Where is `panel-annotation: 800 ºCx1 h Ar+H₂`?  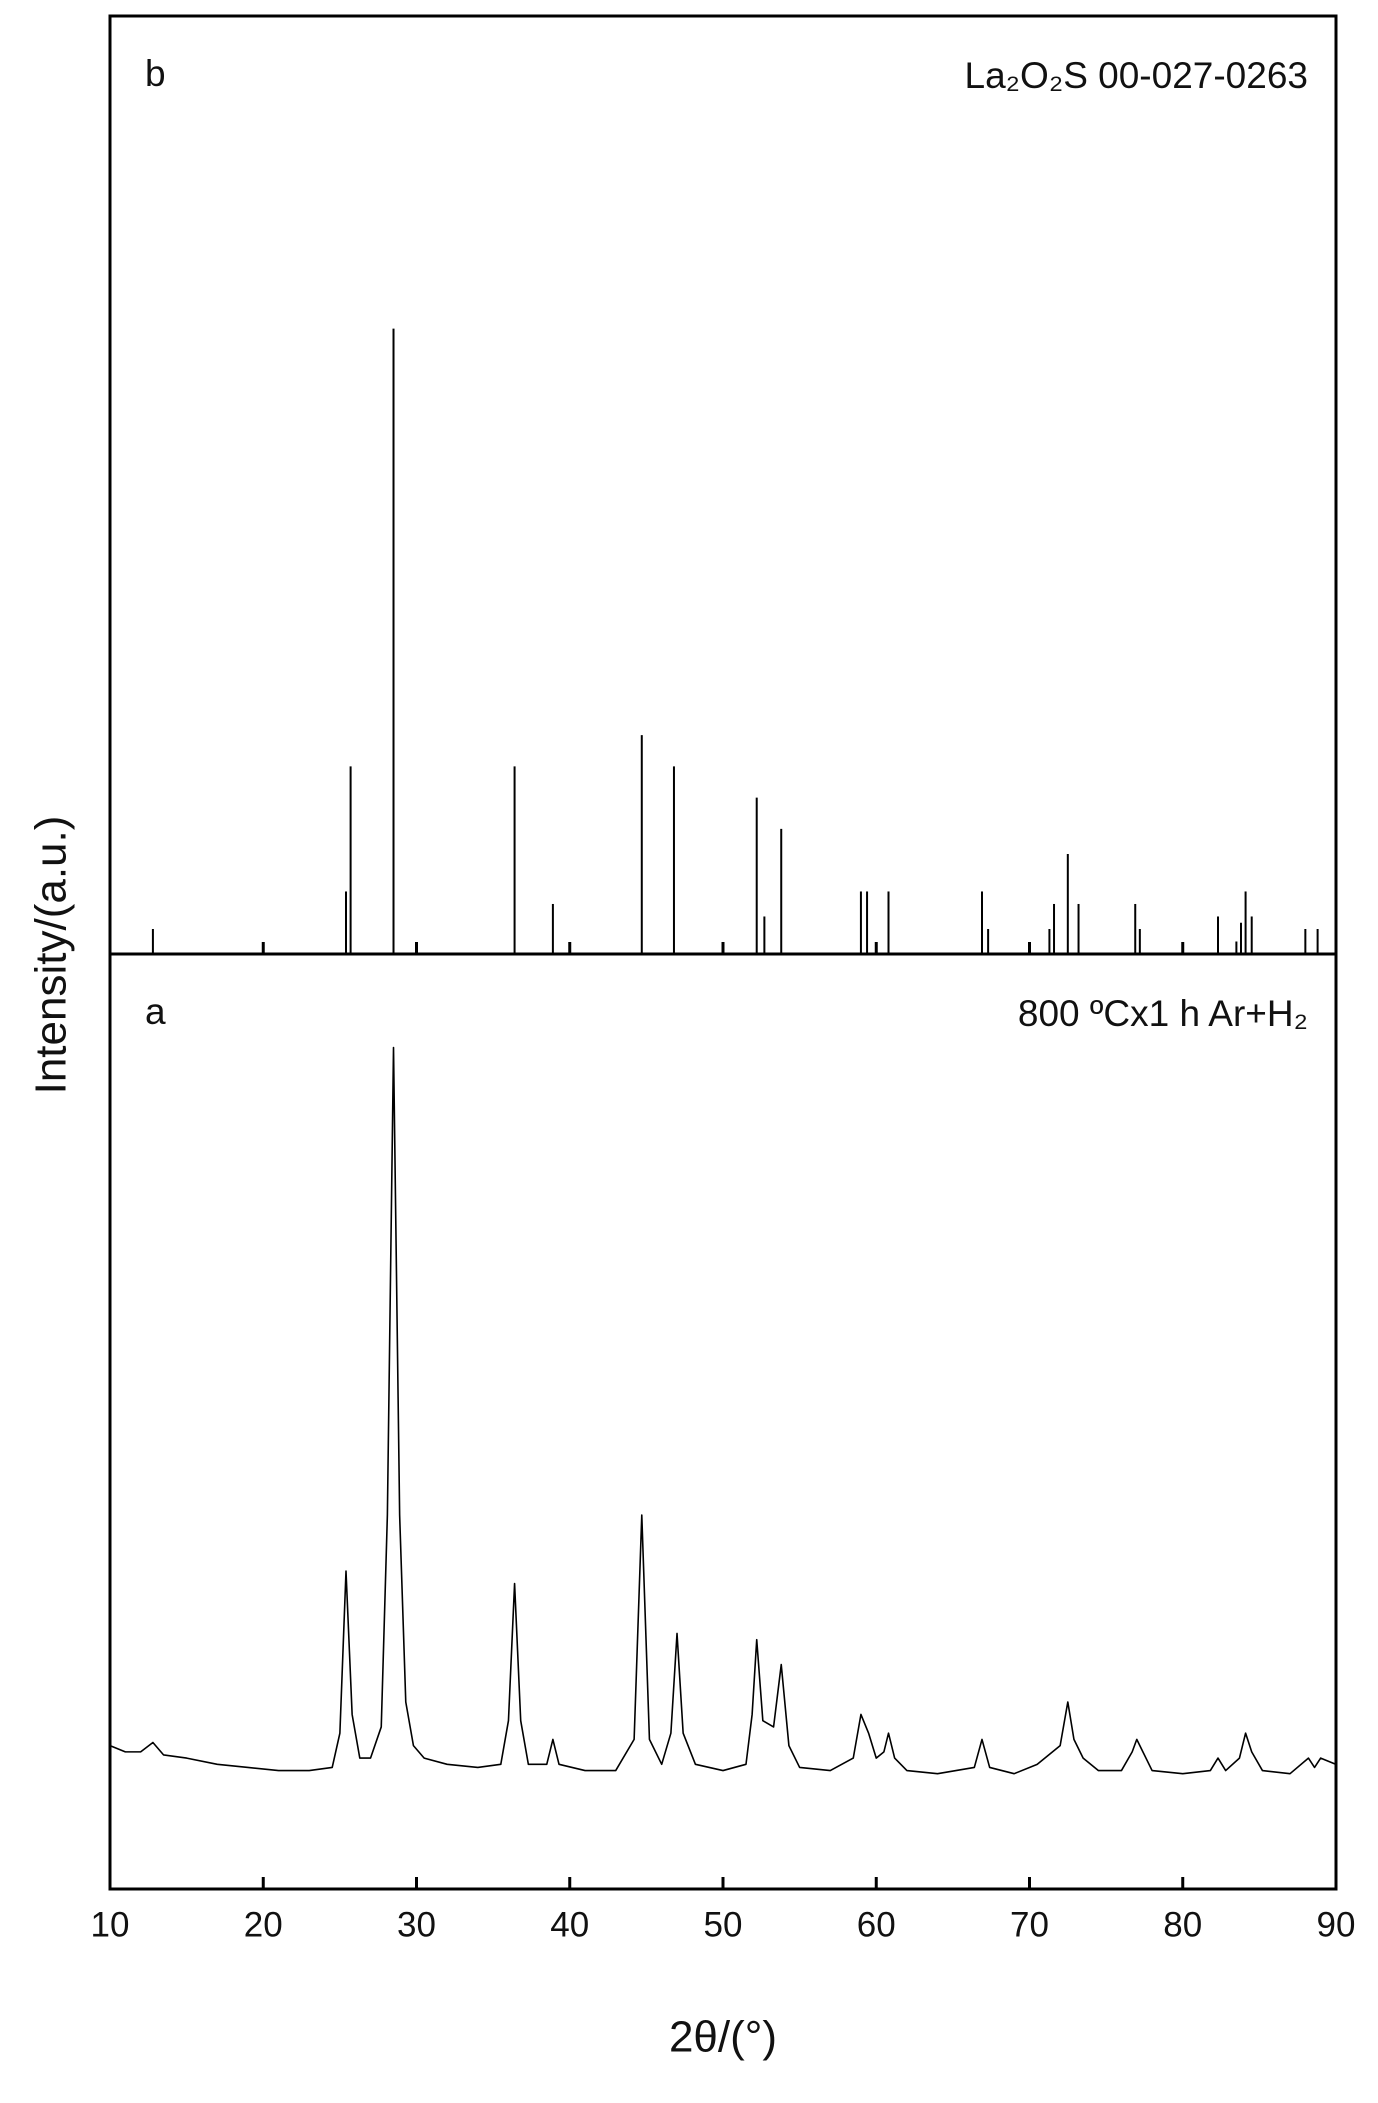 panel-annotation: 800 ºCx1 h Ar+H₂ is located at coordinates (1163, 1013).